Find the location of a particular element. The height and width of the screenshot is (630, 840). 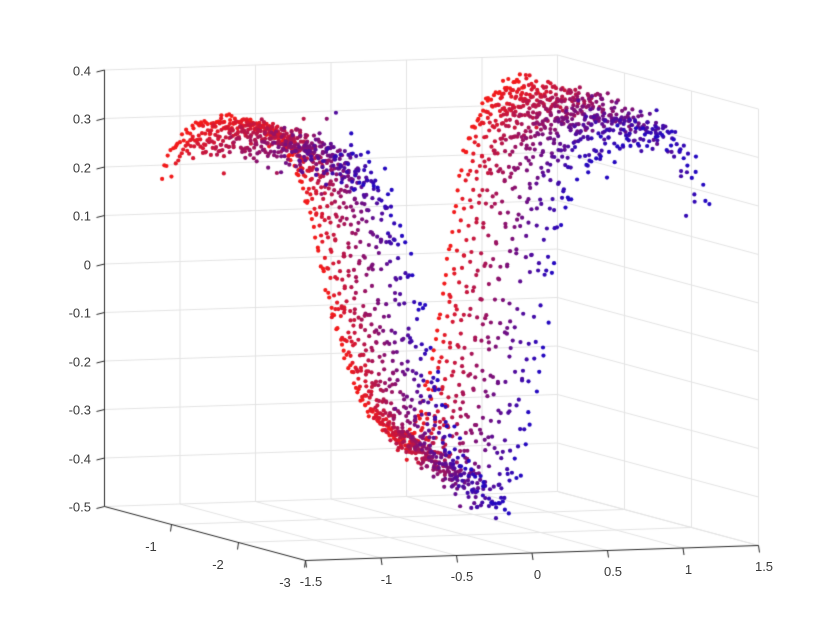

z-tick-label: 0.4 is located at coordinates (81, 70).